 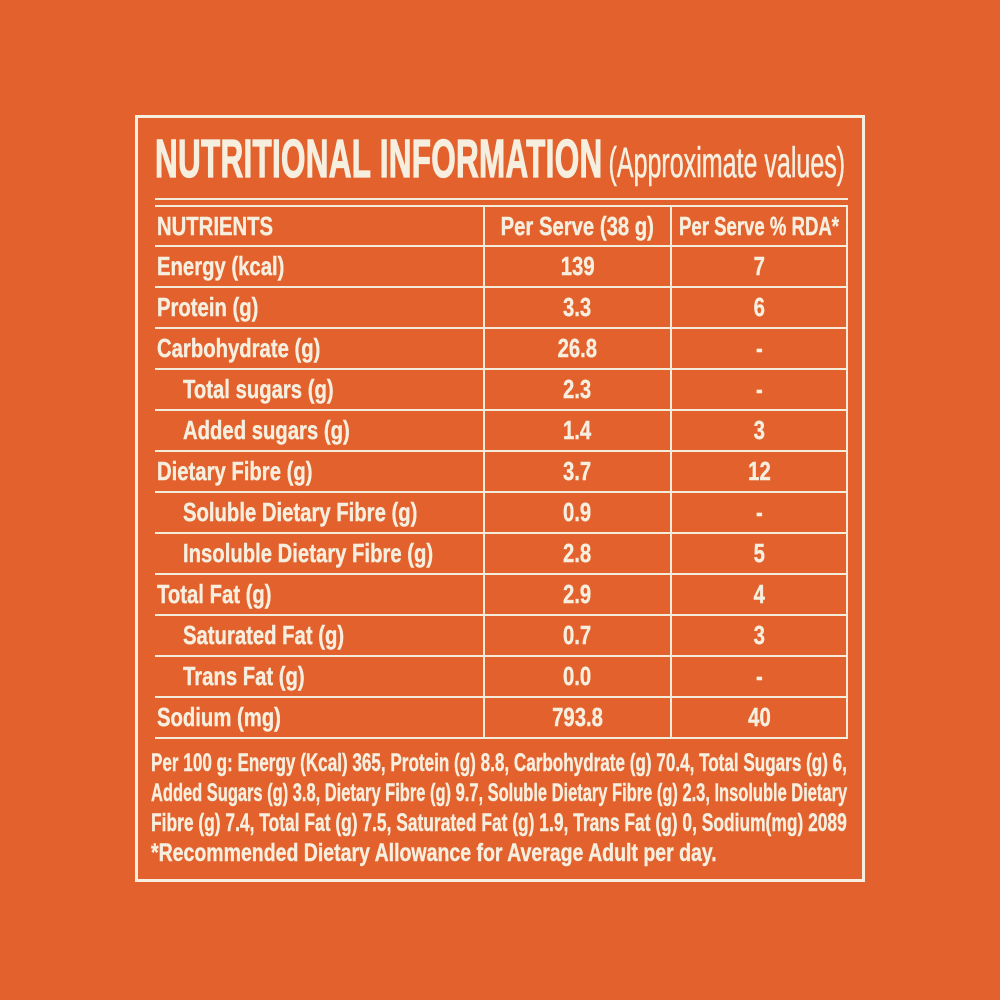 I want to click on rda-cell: 40, so click(x=759, y=718).